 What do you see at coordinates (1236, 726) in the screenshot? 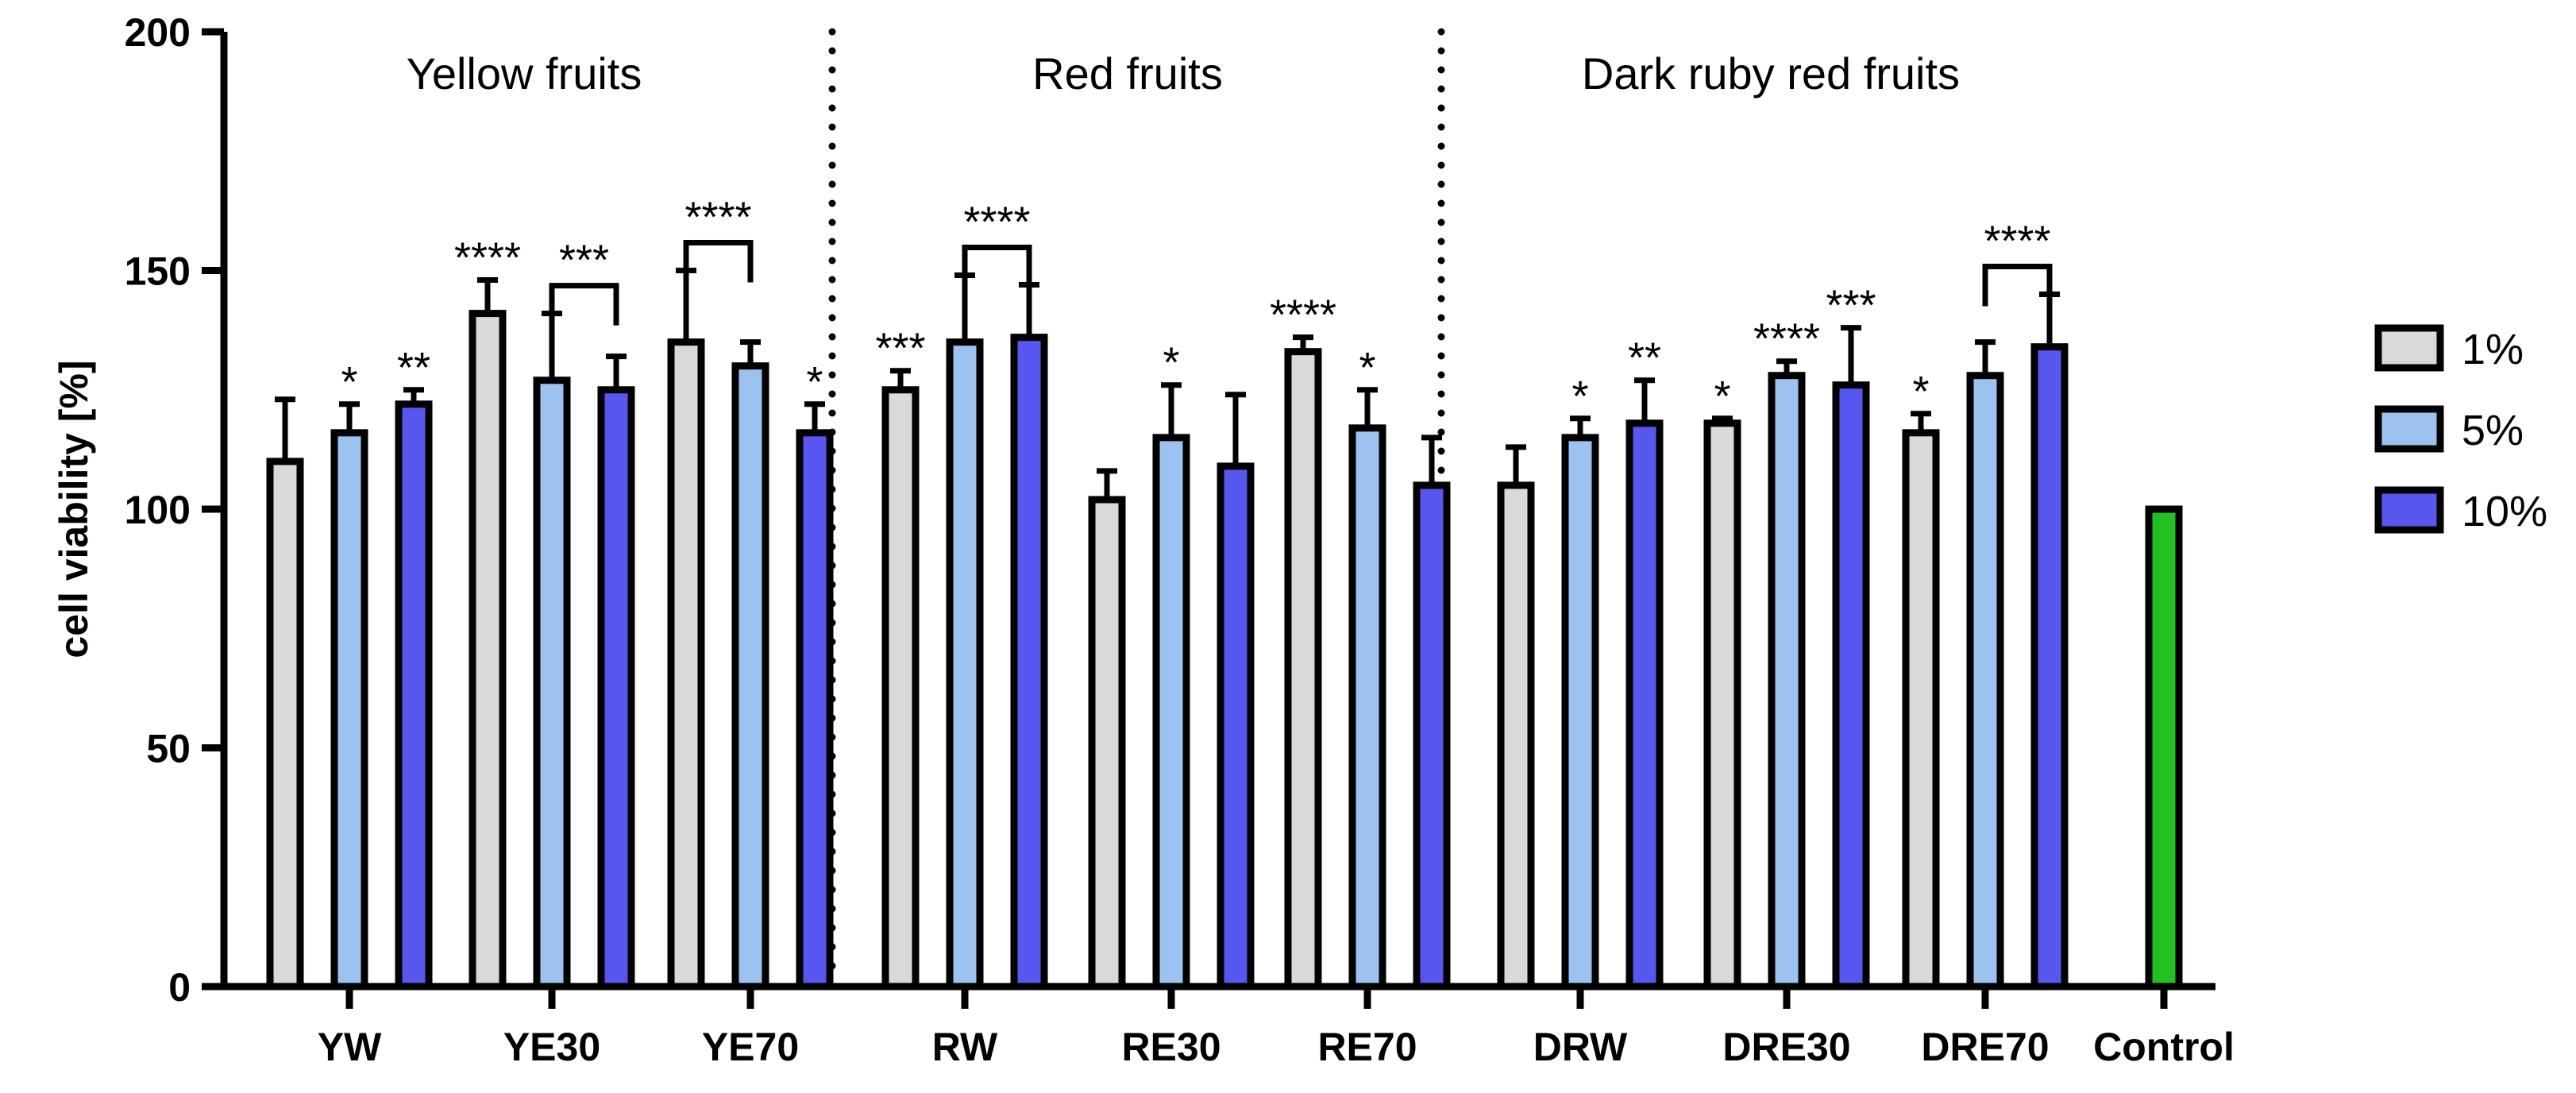
I see `bar-RE30-10%` at bounding box center [1236, 726].